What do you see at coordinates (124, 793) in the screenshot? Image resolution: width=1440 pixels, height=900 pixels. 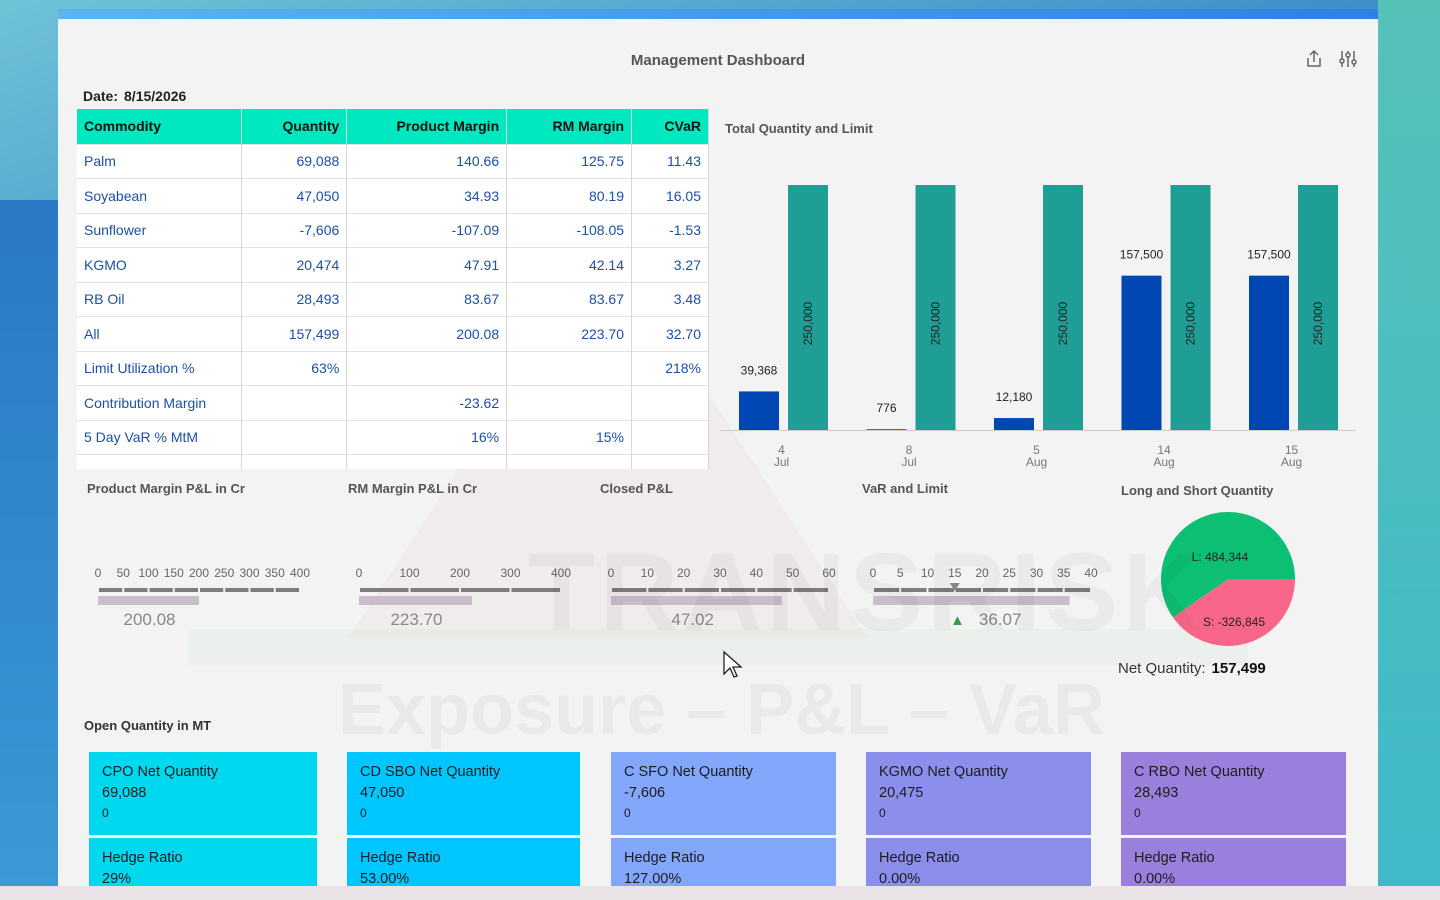 I see `card-quantity: 69,088` at bounding box center [124, 793].